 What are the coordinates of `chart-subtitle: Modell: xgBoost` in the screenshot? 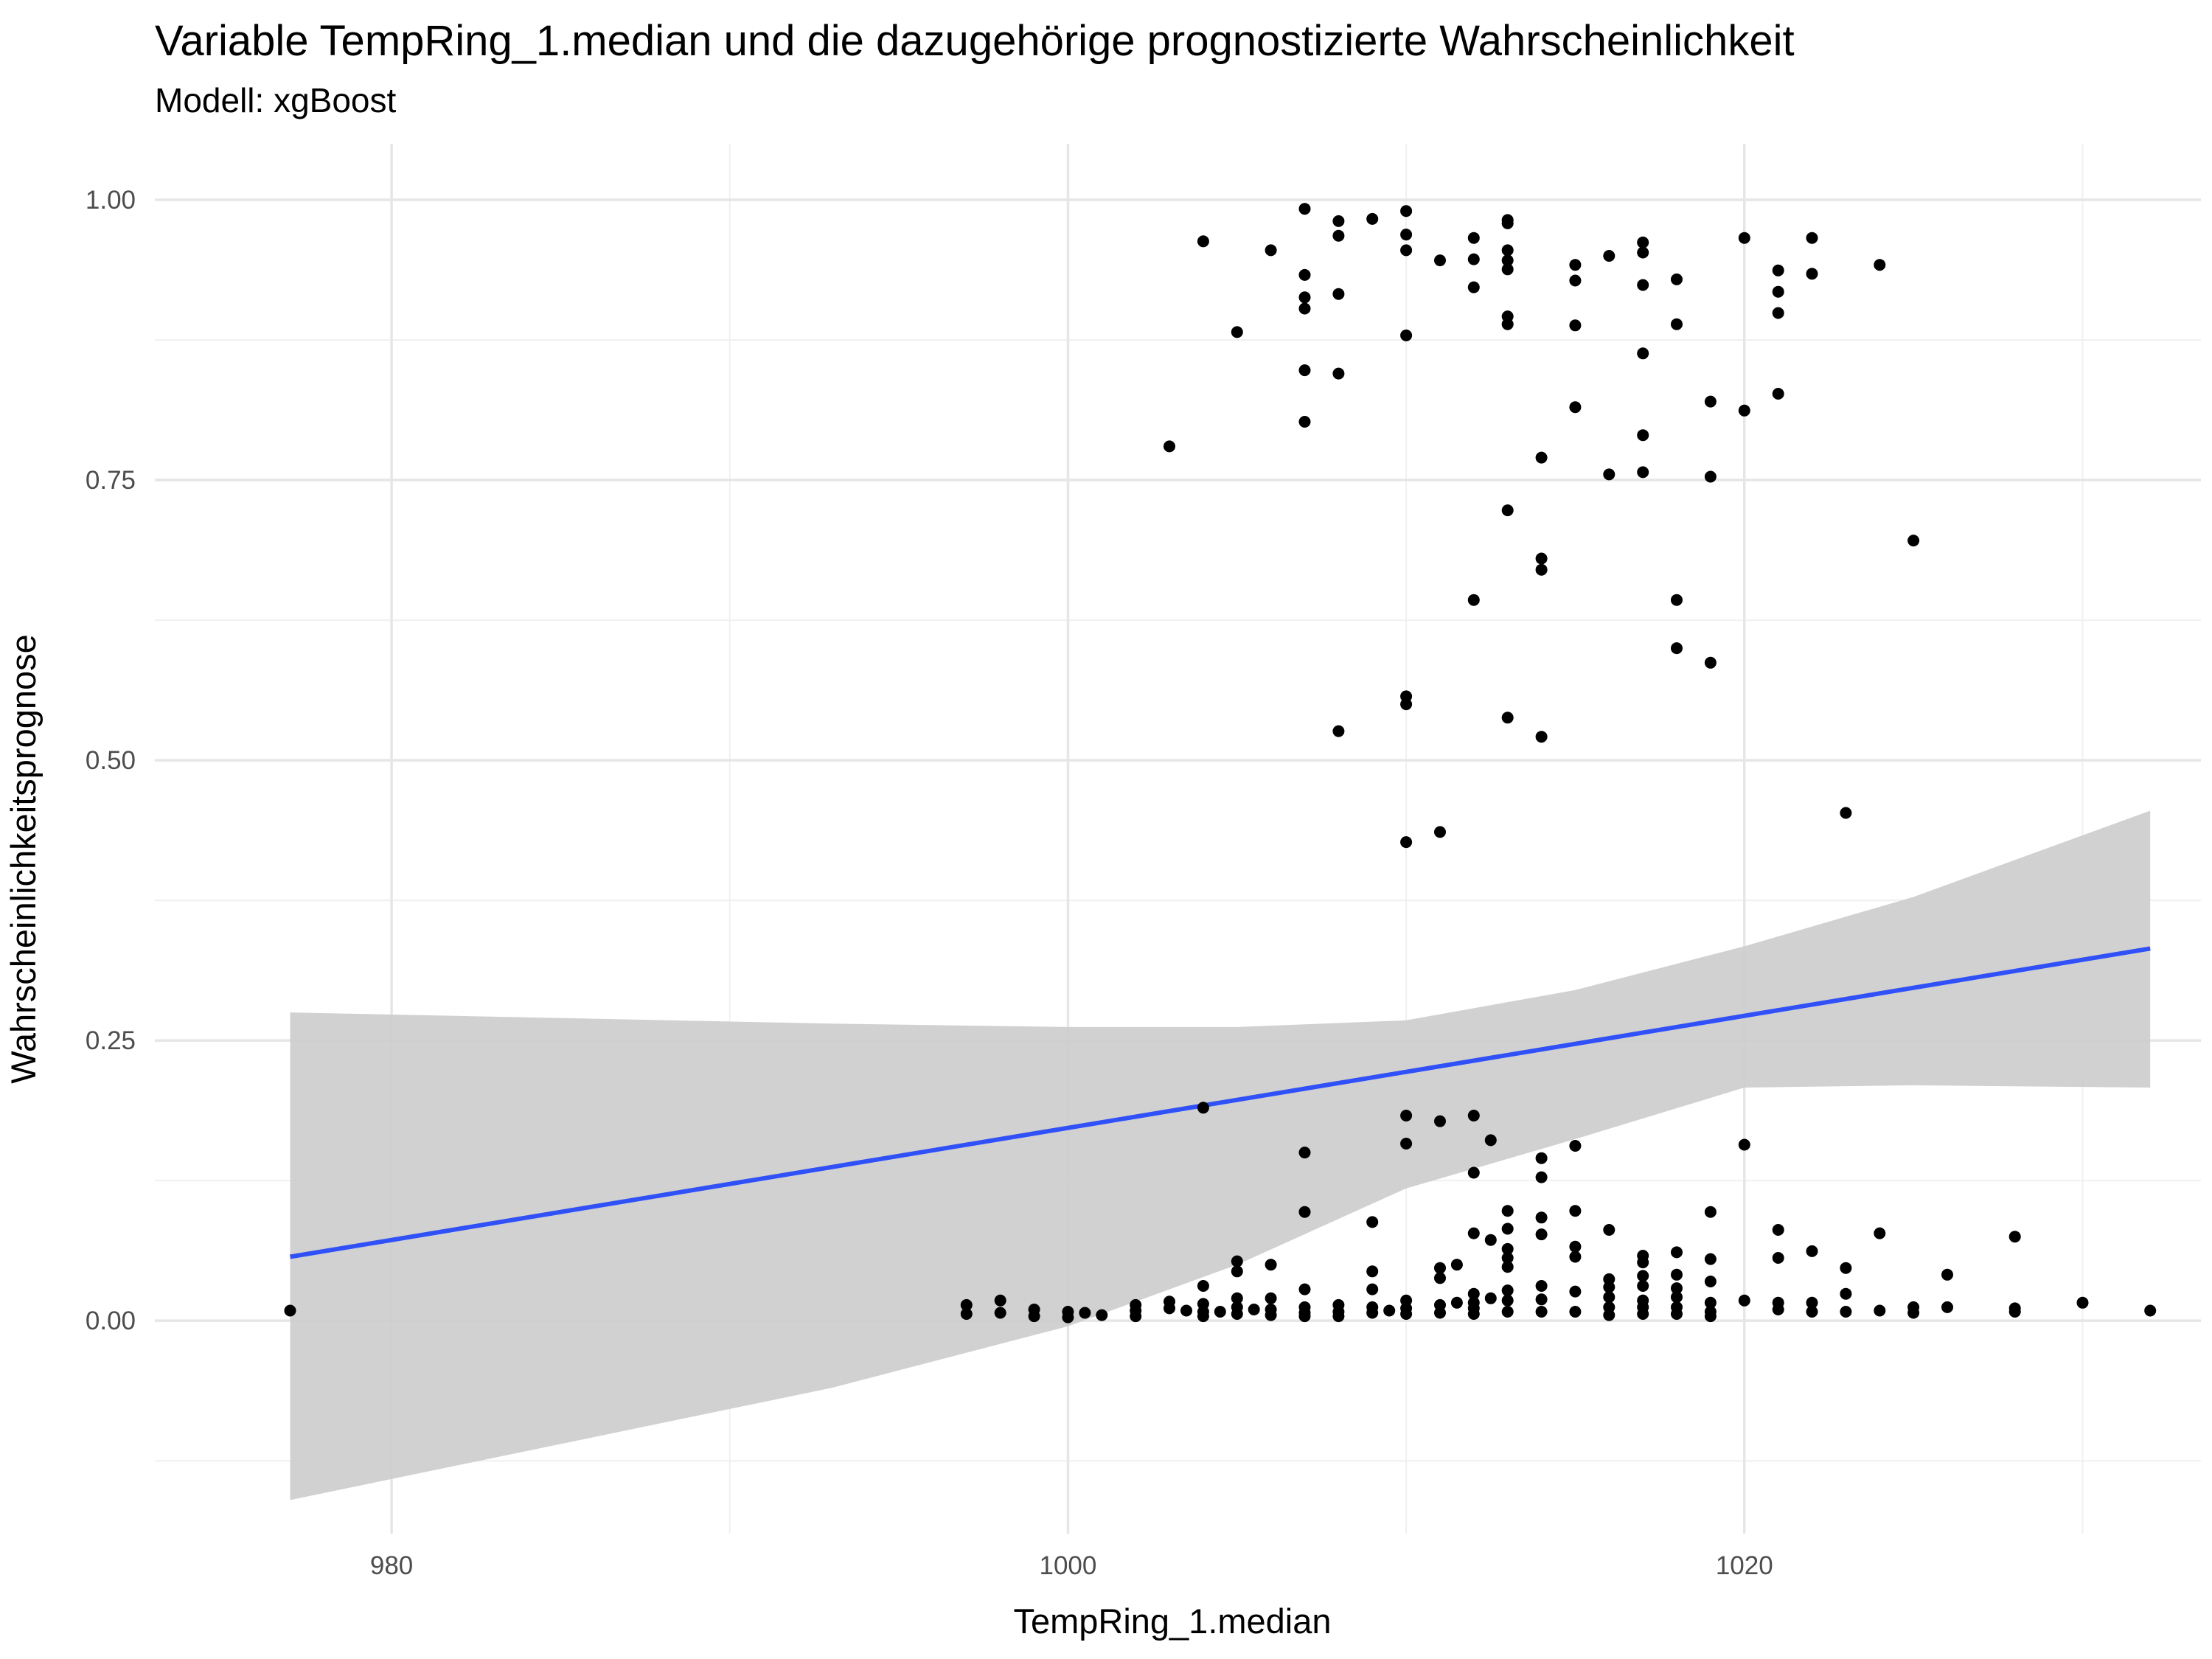 It's located at (275, 100).